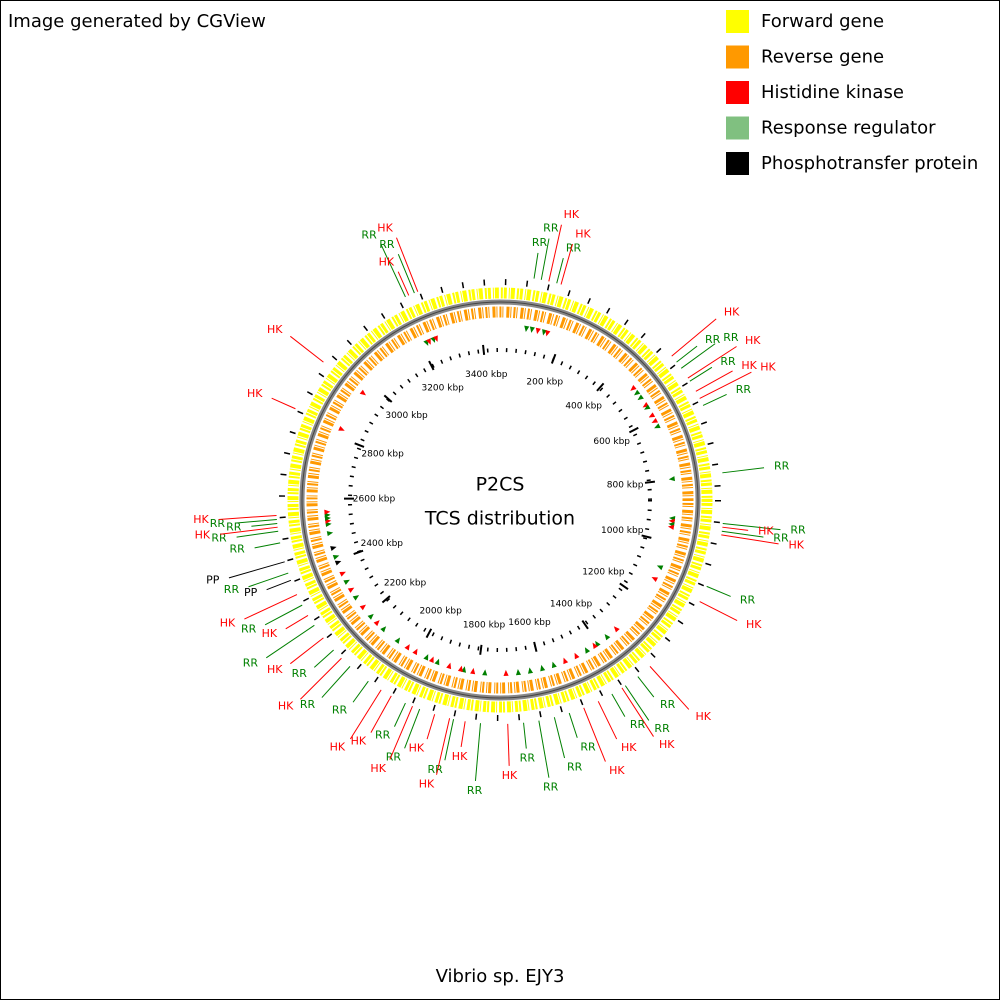 This screenshot has height=1000, width=1000. I want to click on legend-label: Histidine kinase, so click(832, 92).